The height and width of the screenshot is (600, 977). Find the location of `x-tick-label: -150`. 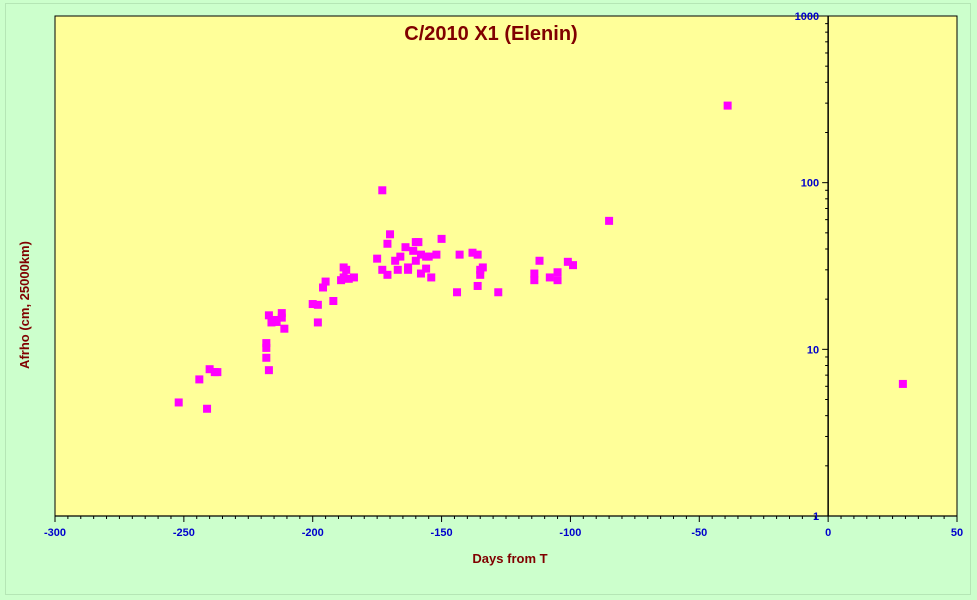

x-tick-label: -150 is located at coordinates (442, 533).